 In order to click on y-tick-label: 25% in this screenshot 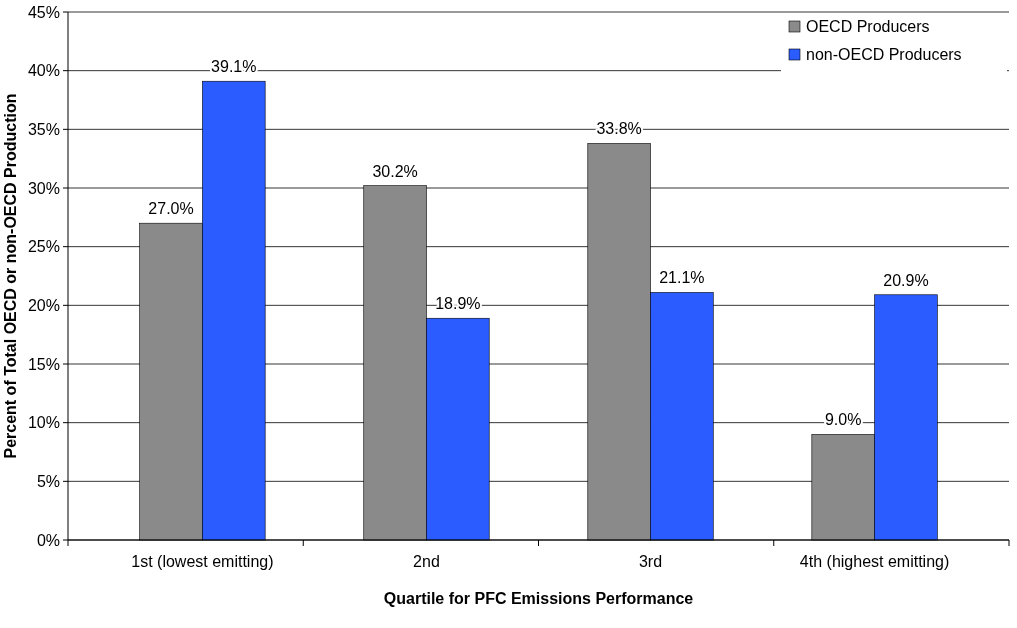, I will do `click(43, 247)`.